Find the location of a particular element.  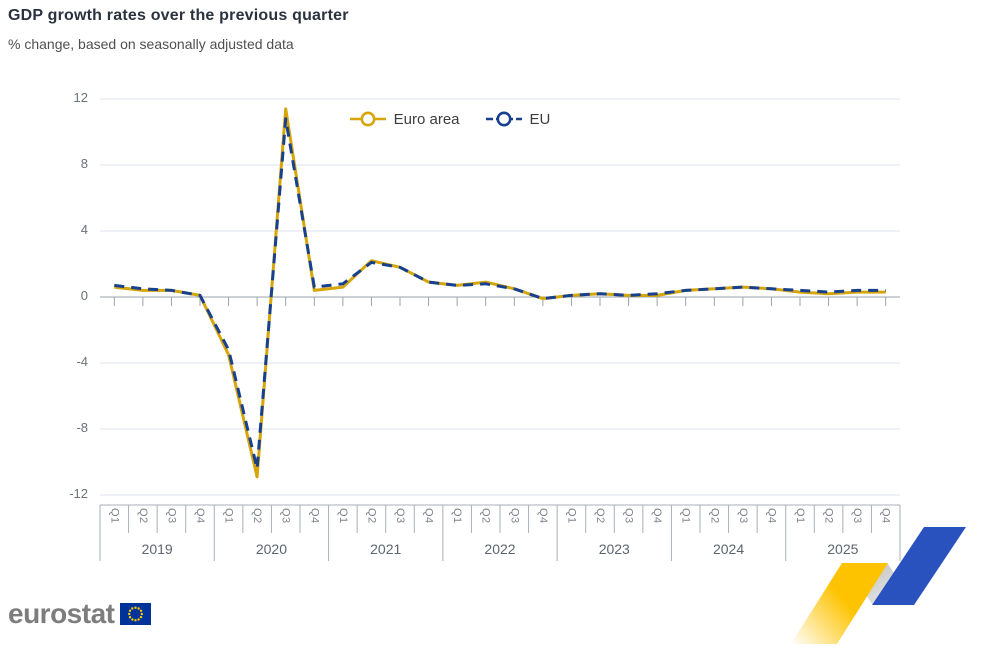

eurostat-ribbon-graphic is located at coordinates (878, 585).